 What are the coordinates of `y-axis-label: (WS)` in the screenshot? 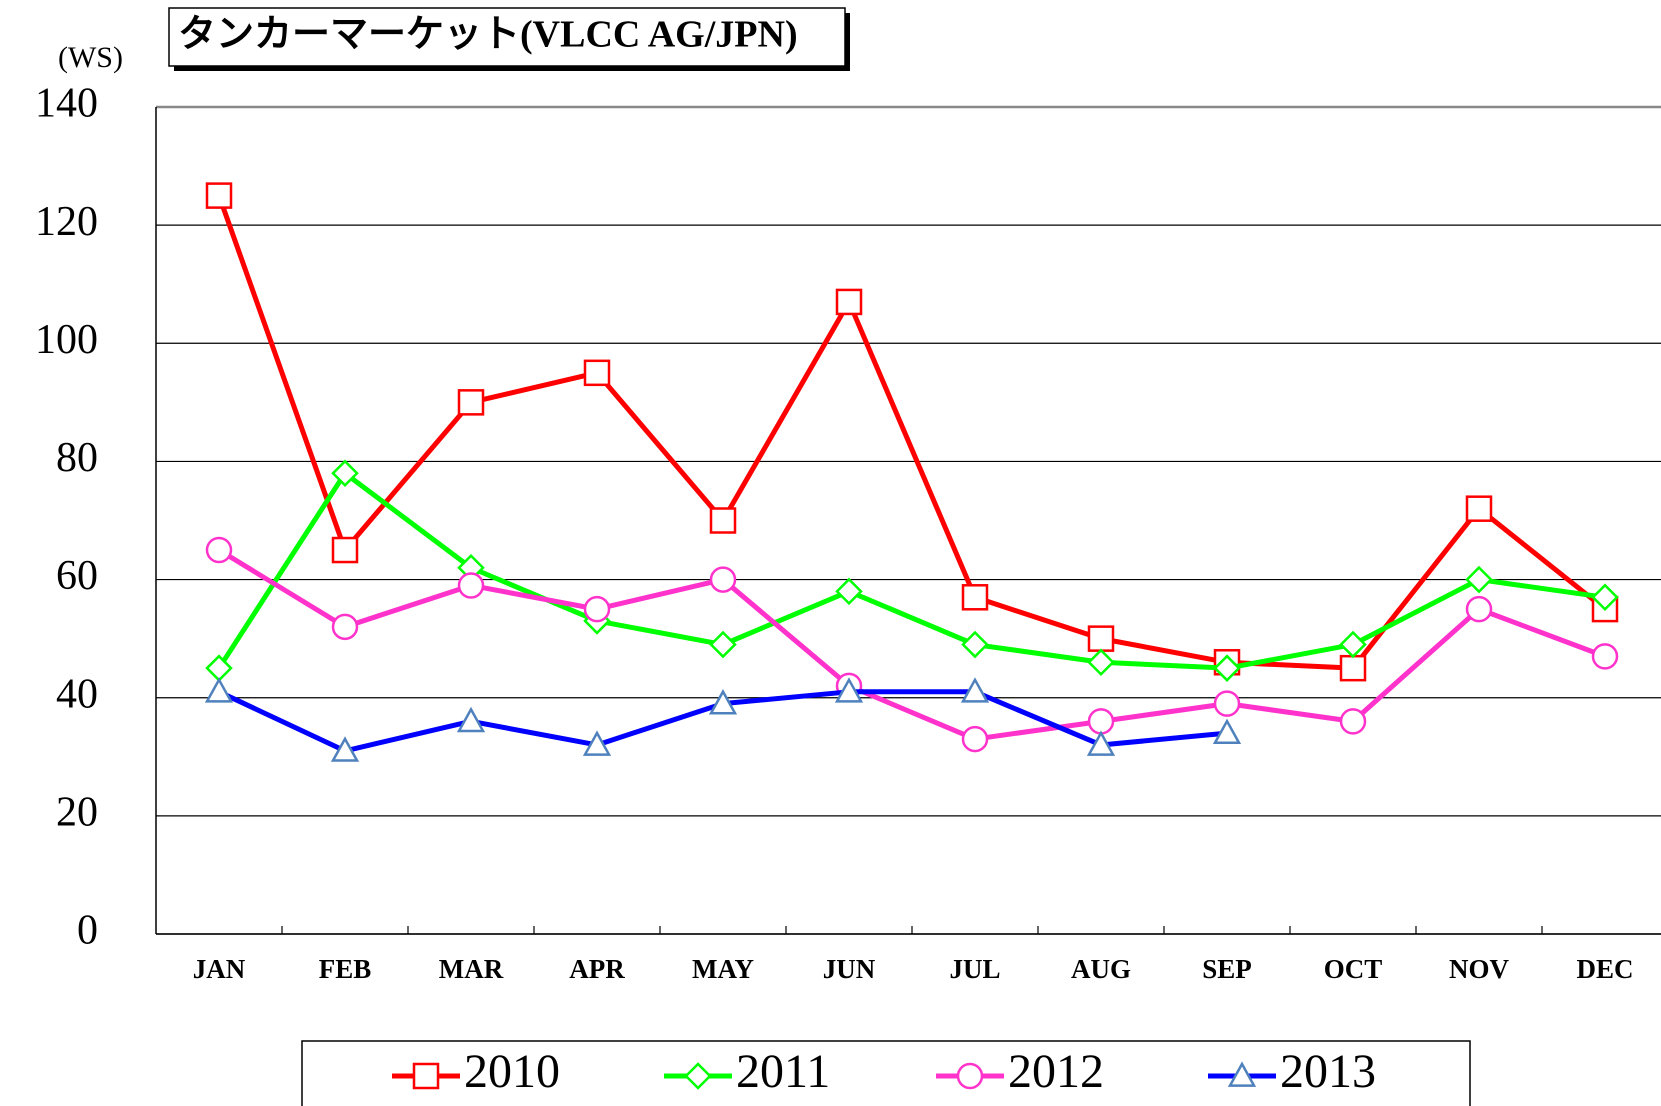 It's located at (90, 57).